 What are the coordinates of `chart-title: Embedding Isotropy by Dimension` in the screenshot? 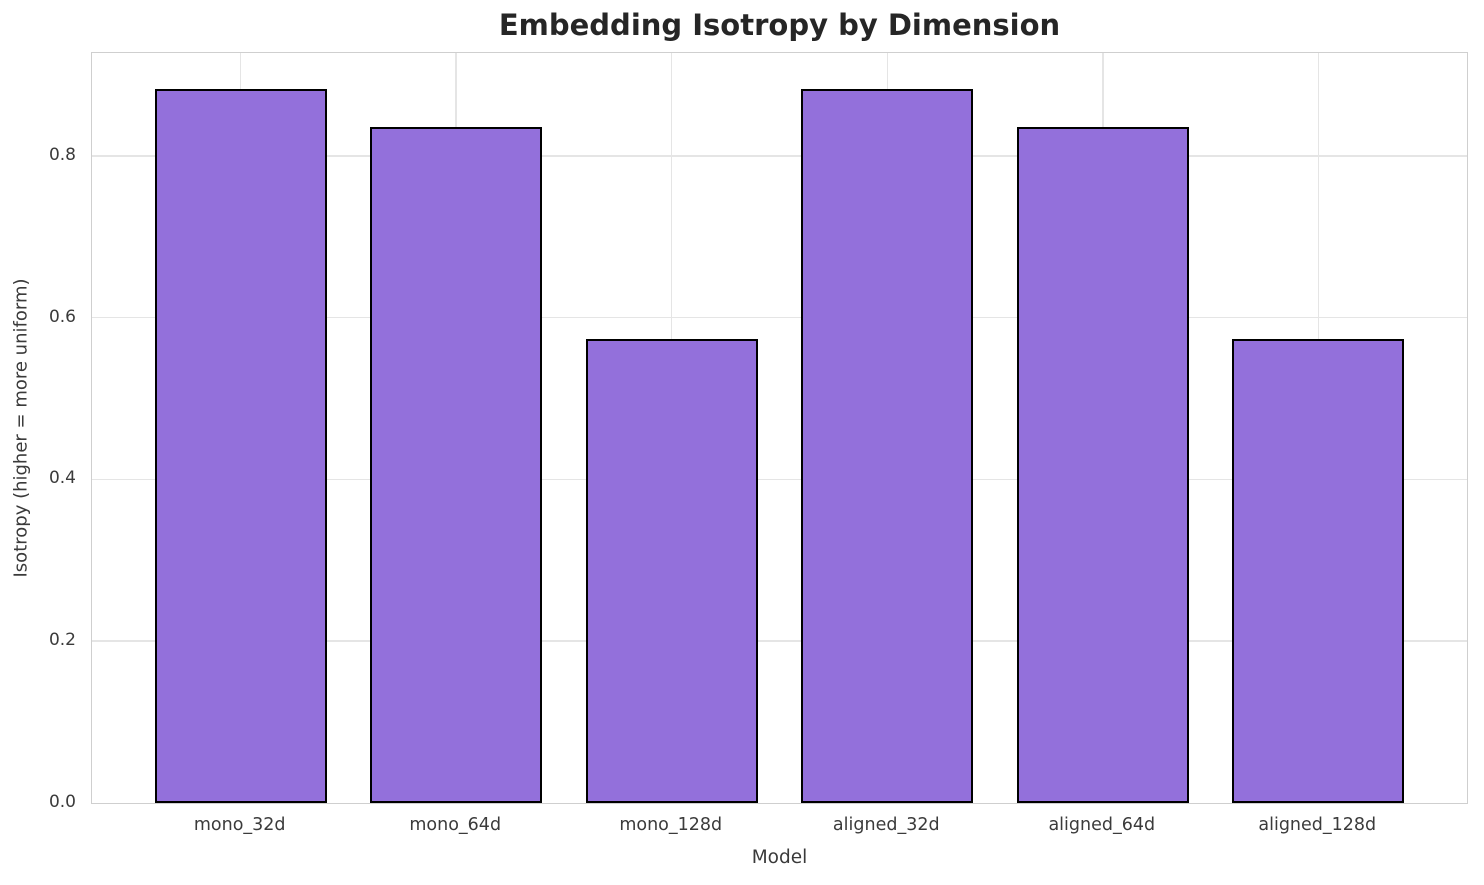 It's located at (779, 25).